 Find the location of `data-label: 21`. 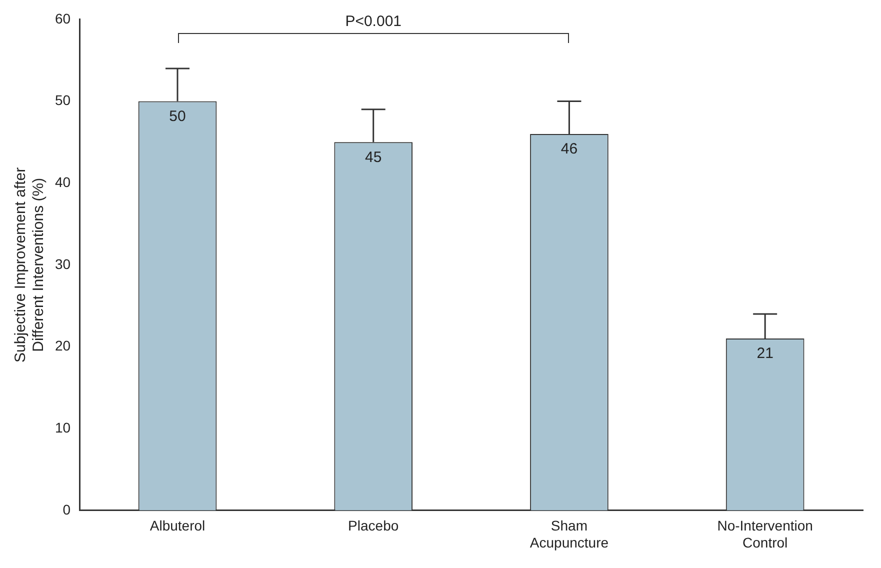

data-label: 21 is located at coordinates (765, 353).